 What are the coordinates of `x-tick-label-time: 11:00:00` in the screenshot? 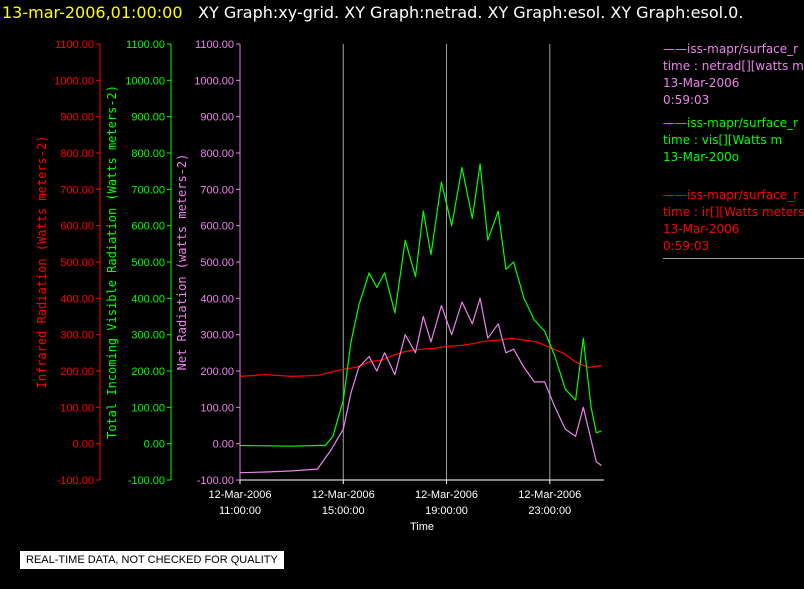 It's located at (240, 511).